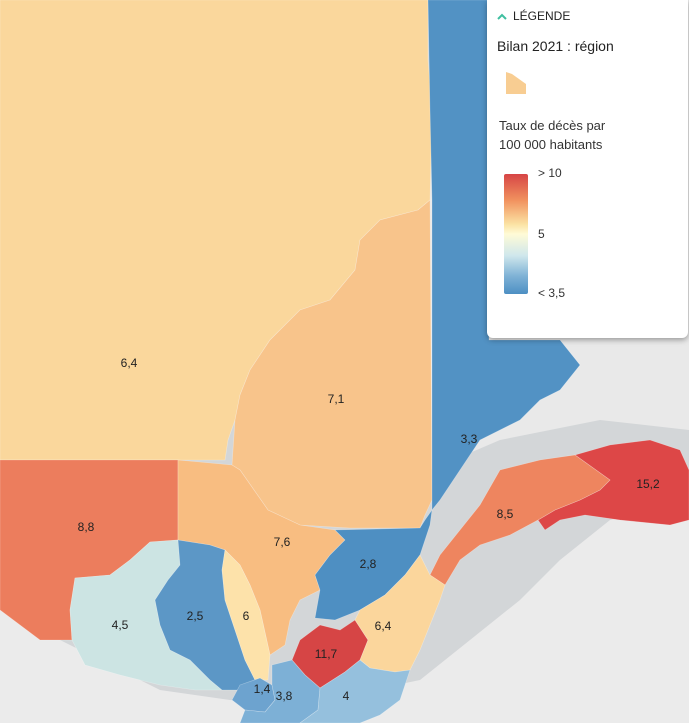 Image resolution: width=689 pixels, height=723 pixels. Describe the element at coordinates (589, 135) in the screenshot. I see `legend-metric-label: Taux de décès par 100 000 habitants` at that location.